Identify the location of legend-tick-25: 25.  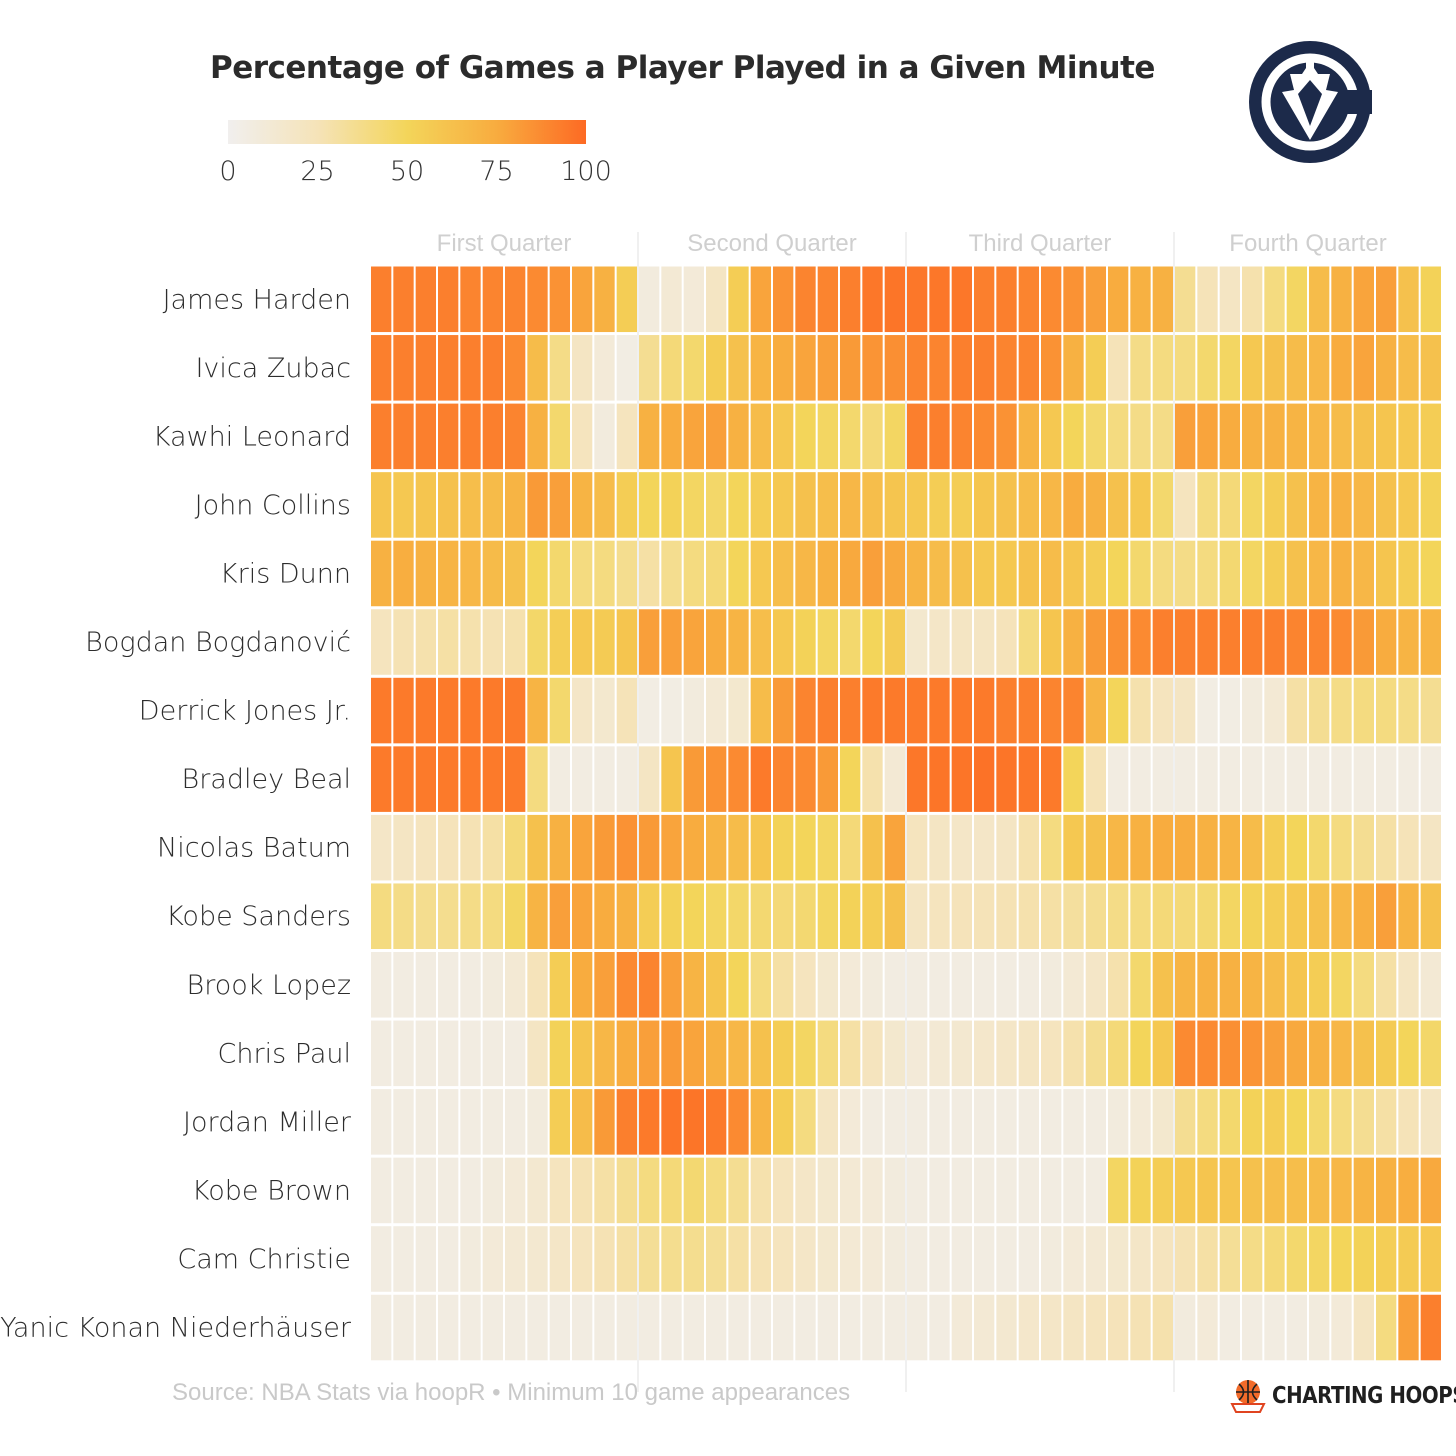
(317, 171).